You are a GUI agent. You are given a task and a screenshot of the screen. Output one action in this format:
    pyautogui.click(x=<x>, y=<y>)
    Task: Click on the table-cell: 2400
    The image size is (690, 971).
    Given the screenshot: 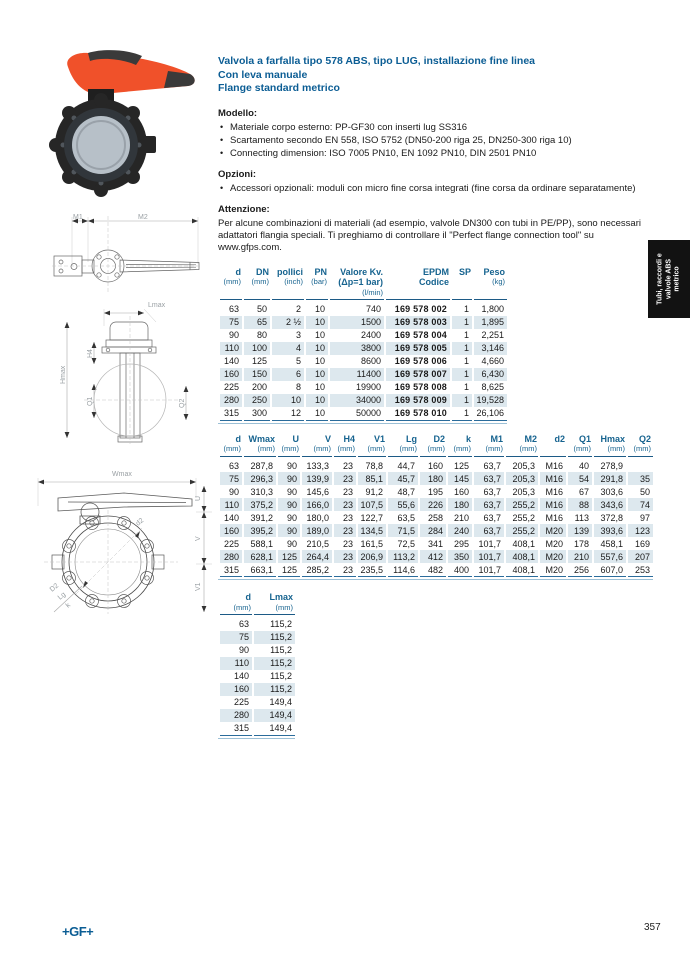 What is the action you would take?
    pyautogui.click(x=356, y=335)
    